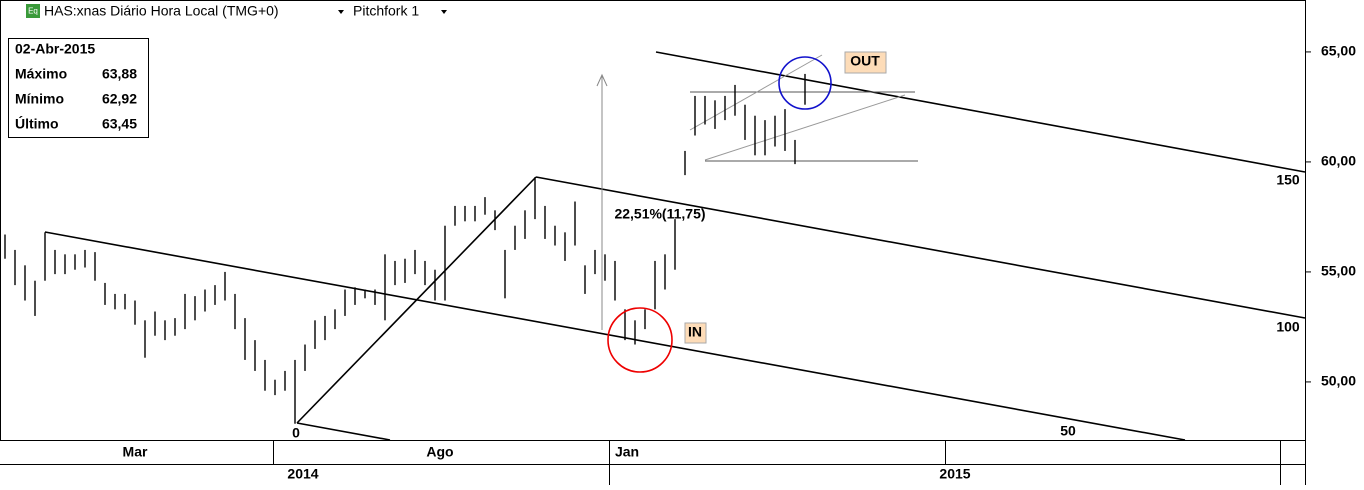  I want to click on pitchfork-label: 100, so click(1288, 327).